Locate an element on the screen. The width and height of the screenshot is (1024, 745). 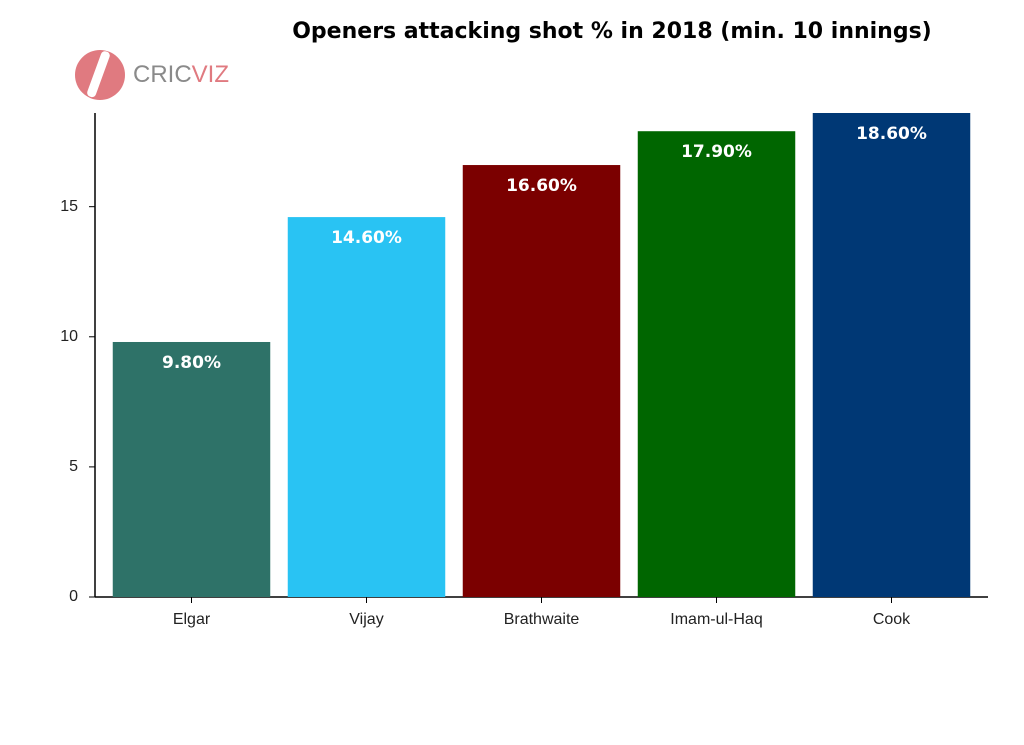
logo-text: CRICVIZ is located at coordinates (181, 74).